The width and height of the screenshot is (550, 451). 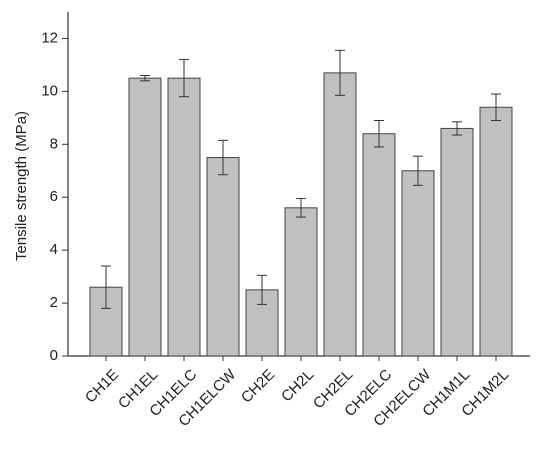 What do you see at coordinates (54, 196) in the screenshot?
I see `y-tick-label: 6` at bounding box center [54, 196].